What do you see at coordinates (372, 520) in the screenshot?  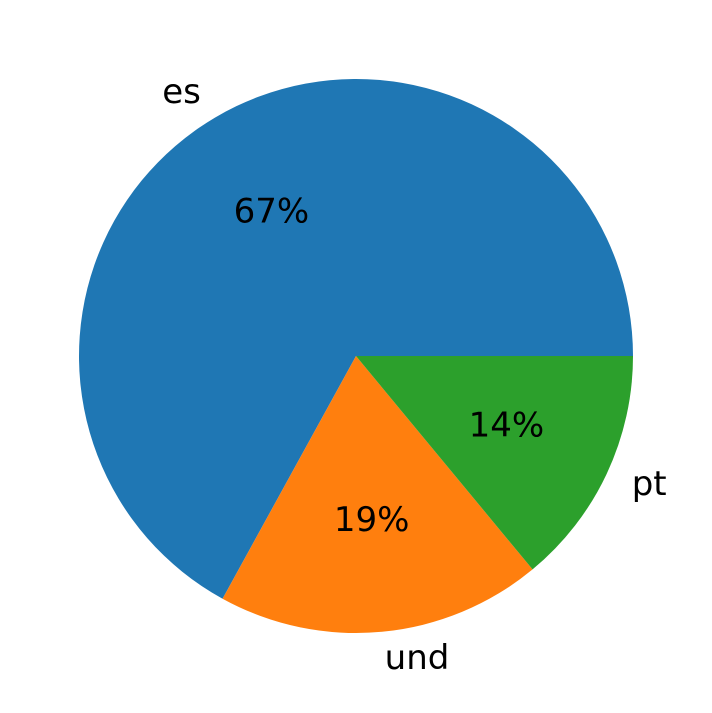 I see `value-label: 19%` at bounding box center [372, 520].